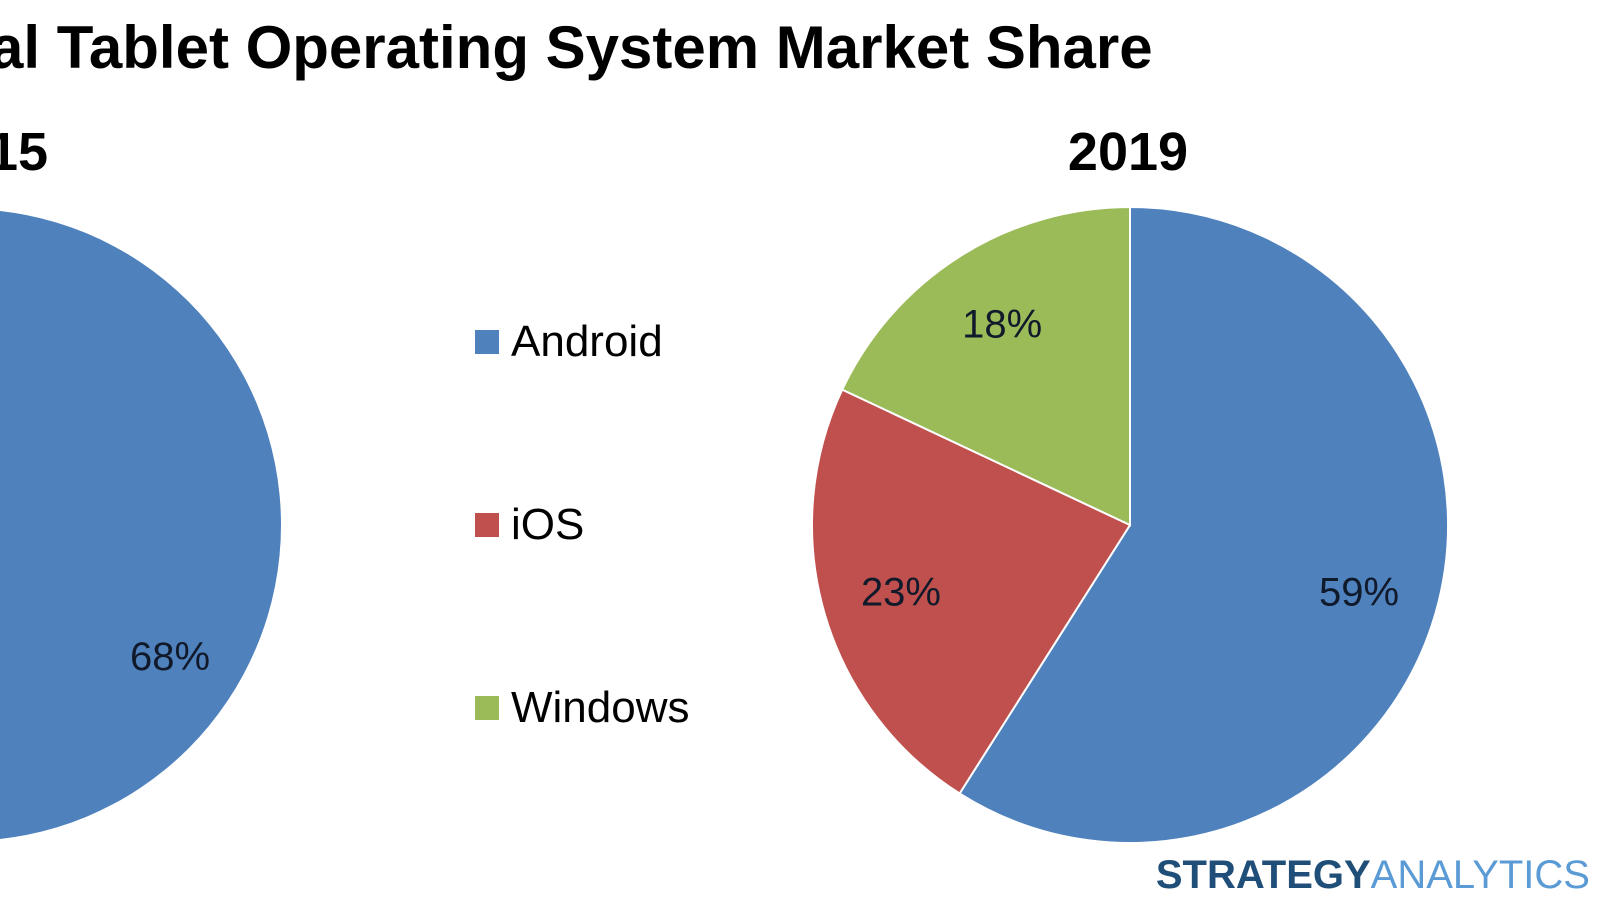  I want to click on pie-slice-android, so click(140, 525).